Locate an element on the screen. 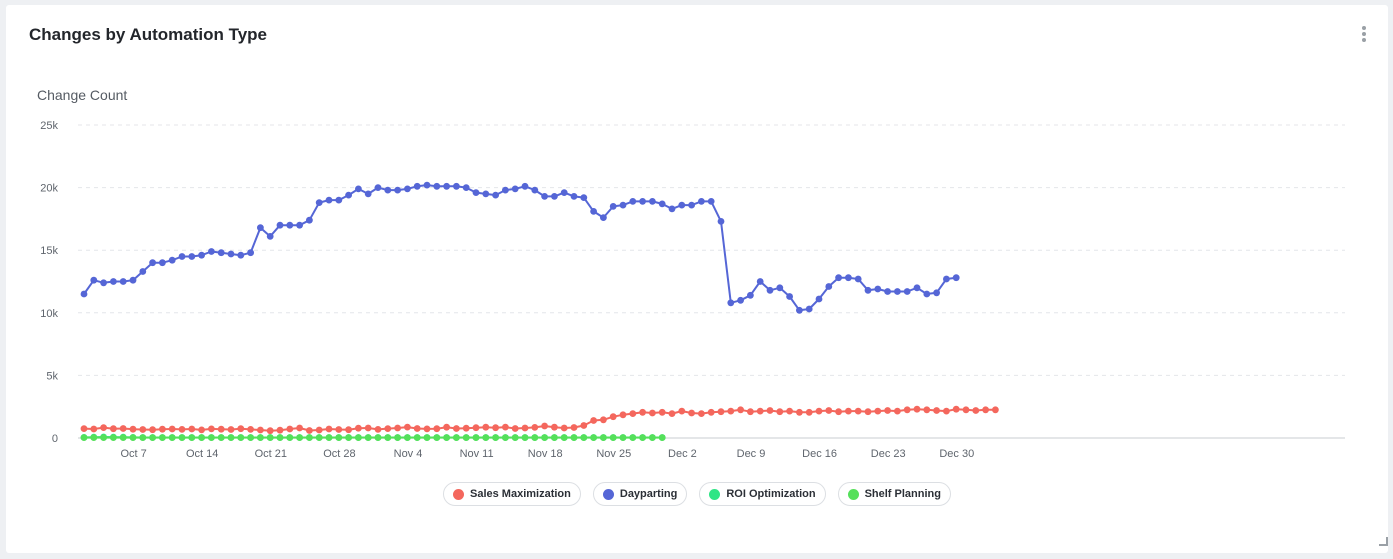 This screenshot has width=1393, height=559. y-tick-label: 10k is located at coordinates (49, 314).